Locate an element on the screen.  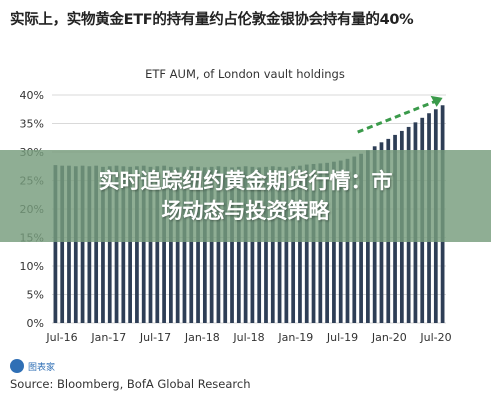
x-tick-label: Jul-17 is located at coordinates (155, 337).